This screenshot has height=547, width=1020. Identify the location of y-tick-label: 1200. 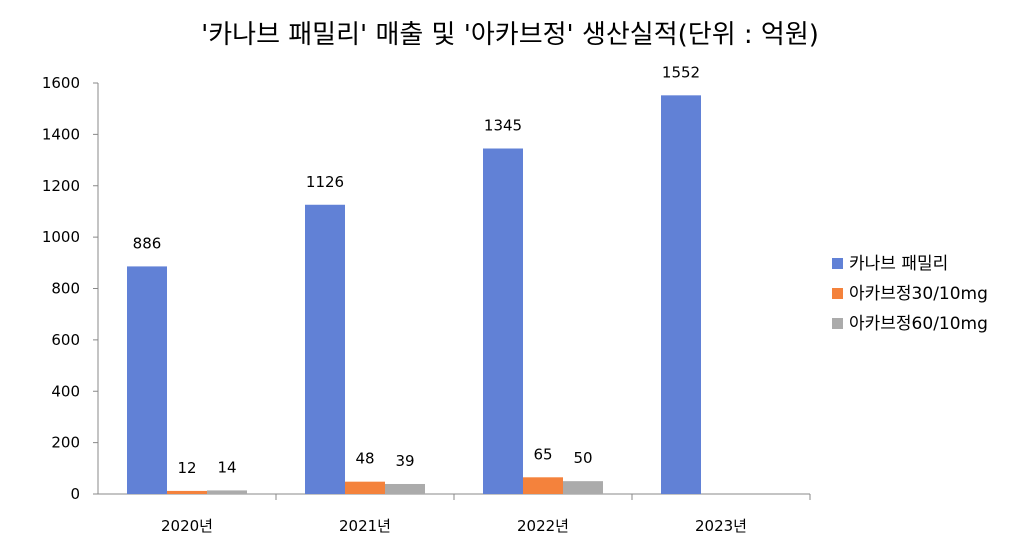
(61, 186).